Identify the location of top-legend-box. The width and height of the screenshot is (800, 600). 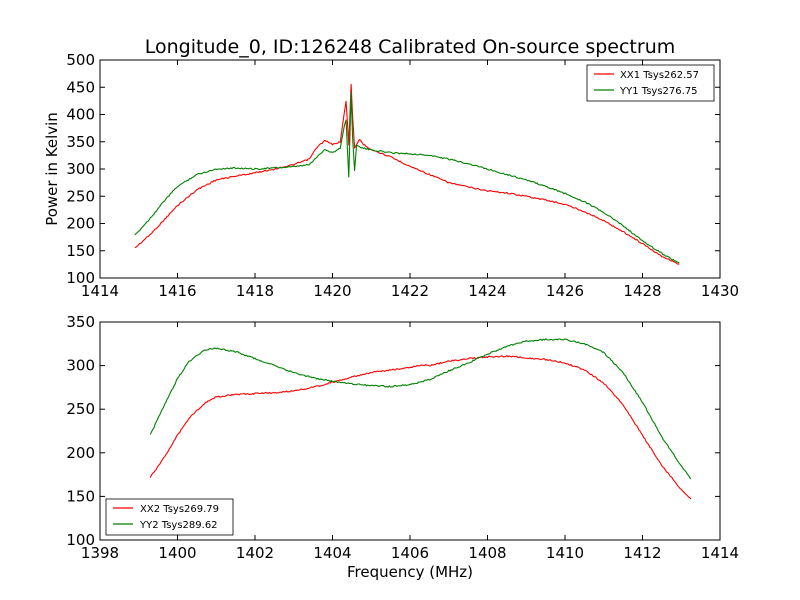
(650, 83).